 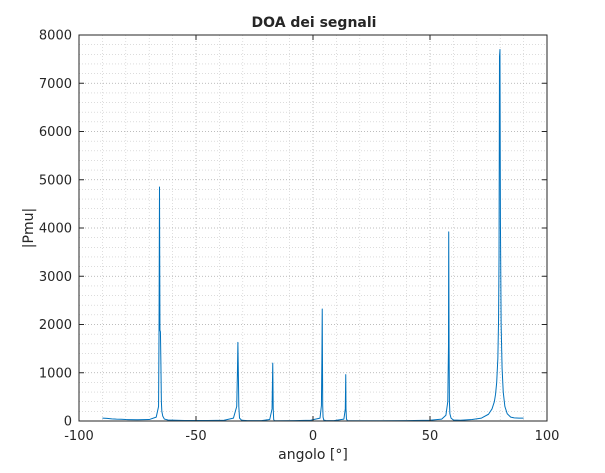 What do you see at coordinates (55, 84) in the screenshot?
I see `y-tick-label: 7000` at bounding box center [55, 84].